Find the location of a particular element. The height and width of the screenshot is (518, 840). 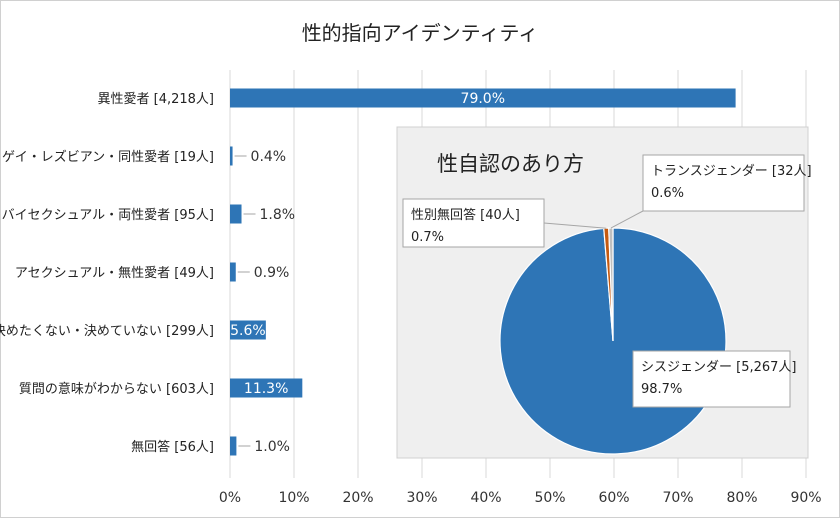

pie-callout: 性別無回答 [40人] 0.7% is located at coordinates (504, 223).